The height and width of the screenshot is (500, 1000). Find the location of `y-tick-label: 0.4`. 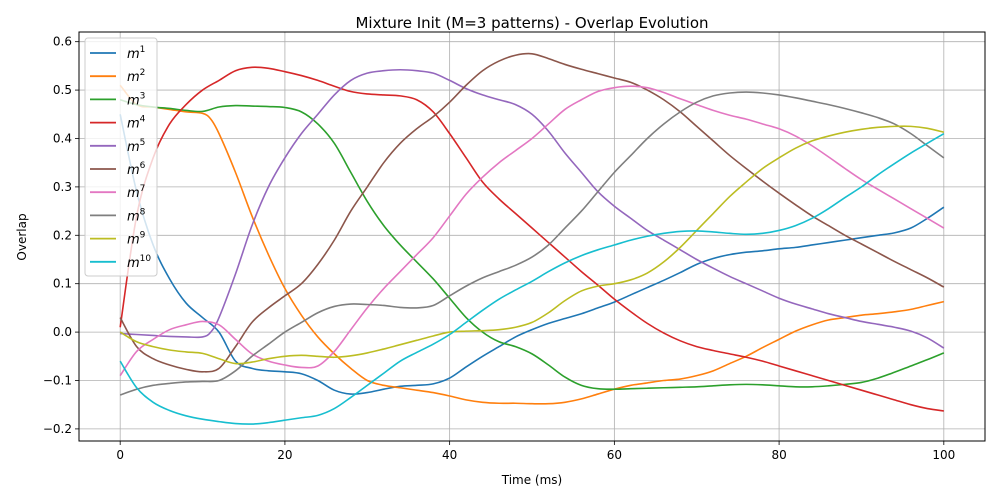

y-tick-label: 0.4 is located at coordinates (62, 138).